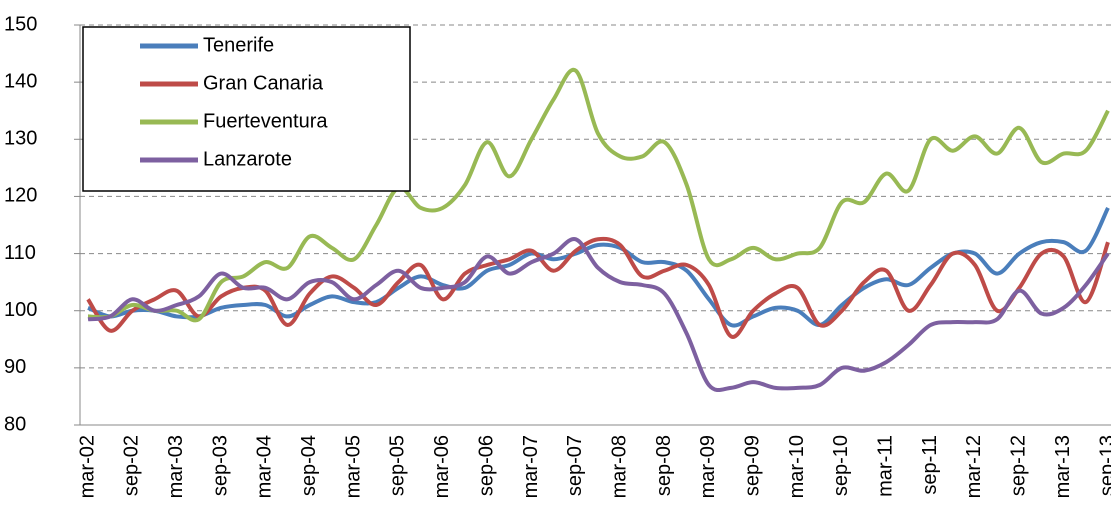  What do you see at coordinates (20, 310) in the screenshot?
I see `y-tick-label: 100` at bounding box center [20, 310].